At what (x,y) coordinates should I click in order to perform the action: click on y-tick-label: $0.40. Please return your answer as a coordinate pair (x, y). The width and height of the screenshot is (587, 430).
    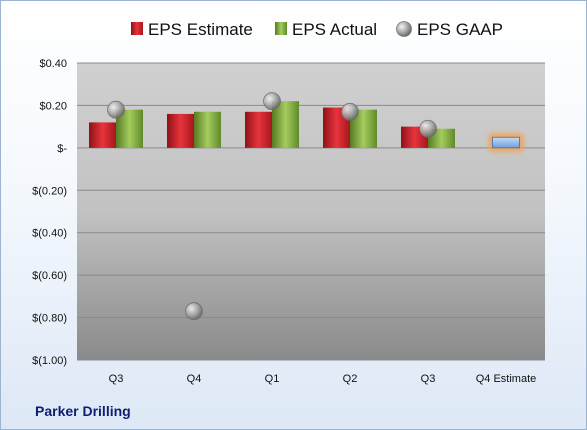
    Looking at the image, I should click on (53, 64).